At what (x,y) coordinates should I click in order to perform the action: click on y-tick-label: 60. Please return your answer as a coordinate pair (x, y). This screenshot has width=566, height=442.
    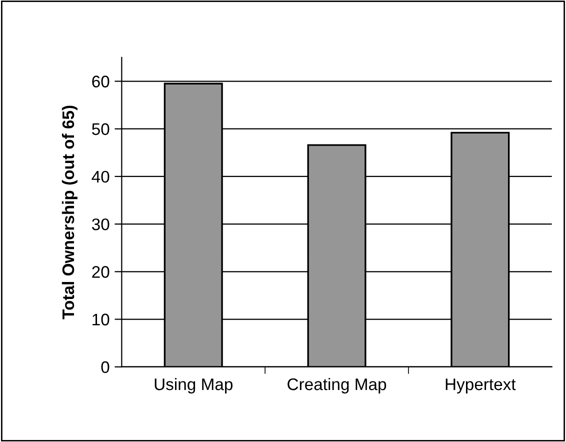
    Looking at the image, I should click on (101, 82).